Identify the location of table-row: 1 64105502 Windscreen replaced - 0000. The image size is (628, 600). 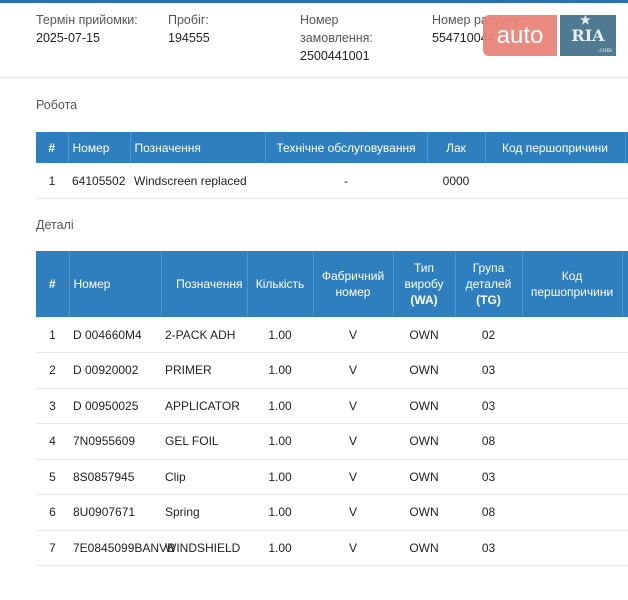
(332, 181).